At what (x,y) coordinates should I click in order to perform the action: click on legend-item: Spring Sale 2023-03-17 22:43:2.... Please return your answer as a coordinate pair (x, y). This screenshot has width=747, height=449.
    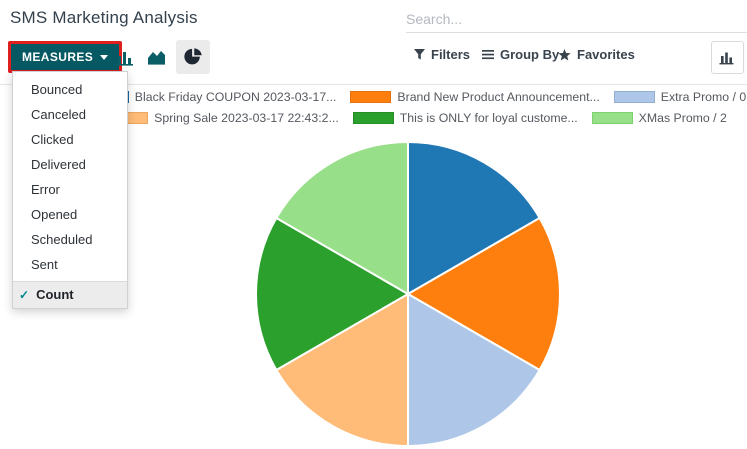
    Looking at the image, I should click on (223, 118).